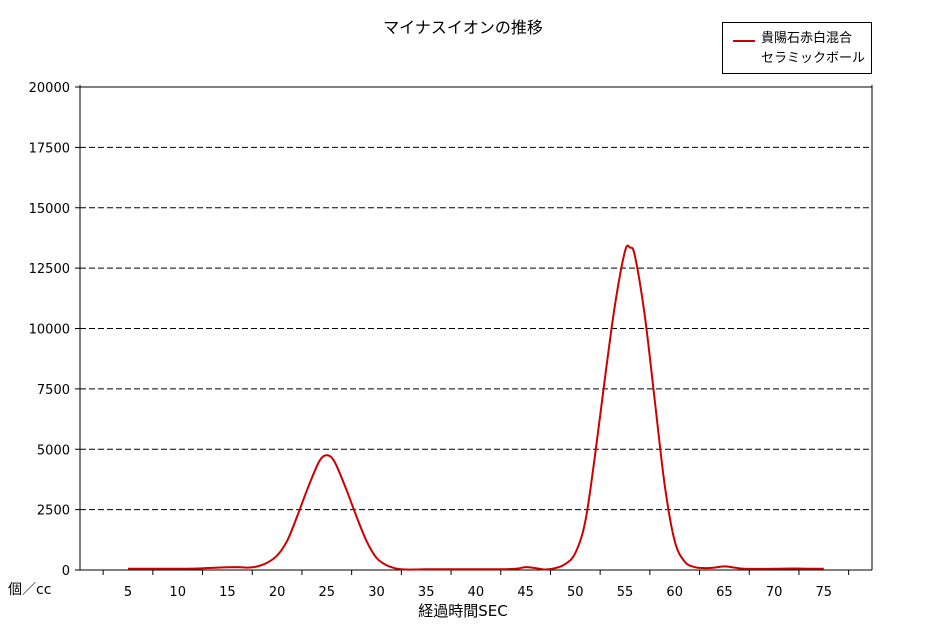 Image resolution: width=926 pixels, height=635 pixels. What do you see at coordinates (813, 49) in the screenshot?
I see `legend-label: 貴陽石赤白混合 セラミックボール` at bounding box center [813, 49].